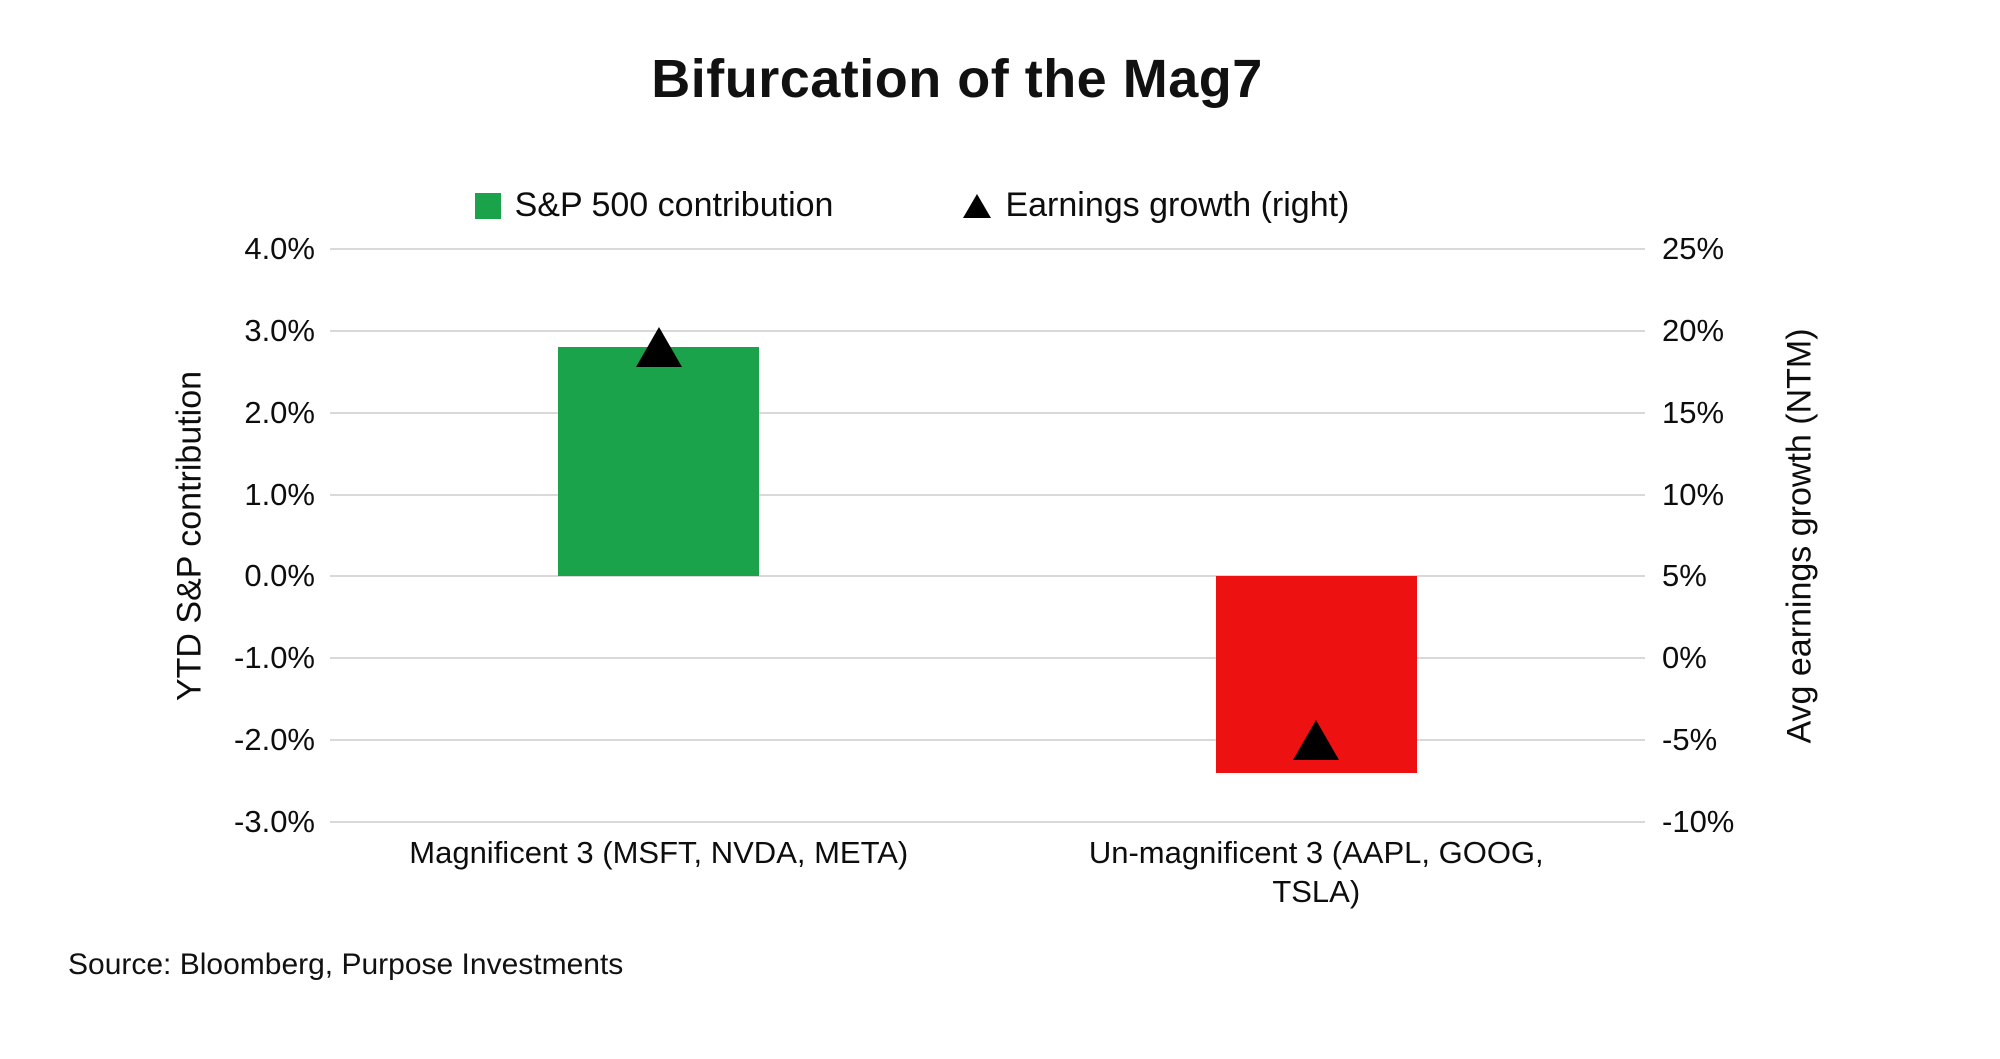 The height and width of the screenshot is (1059, 2000). What do you see at coordinates (187, 535) in the screenshot?
I see `left-axis-ticks: 4.0% 3.0% 2.0% 1.0% 0.0% -1.0% -2.0% -3.0%` at bounding box center [187, 535].